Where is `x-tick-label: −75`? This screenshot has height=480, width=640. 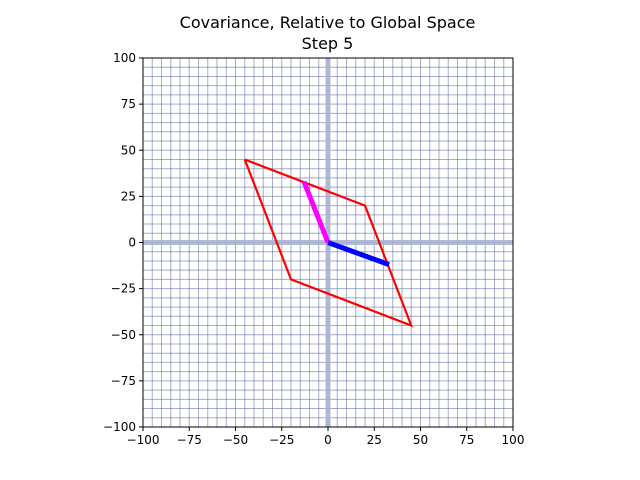
x-tick-label: −75 is located at coordinates (189, 440).